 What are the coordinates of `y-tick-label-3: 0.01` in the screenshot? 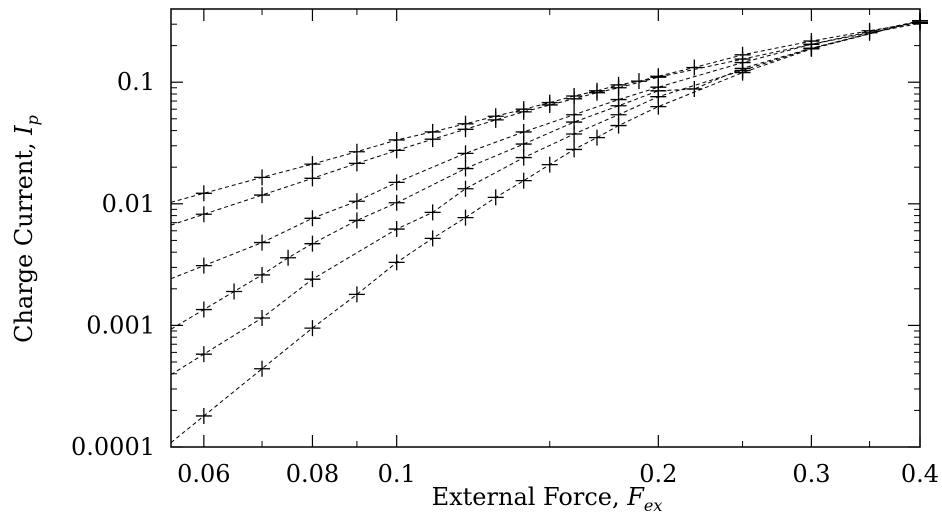 It's located at (128, 204).